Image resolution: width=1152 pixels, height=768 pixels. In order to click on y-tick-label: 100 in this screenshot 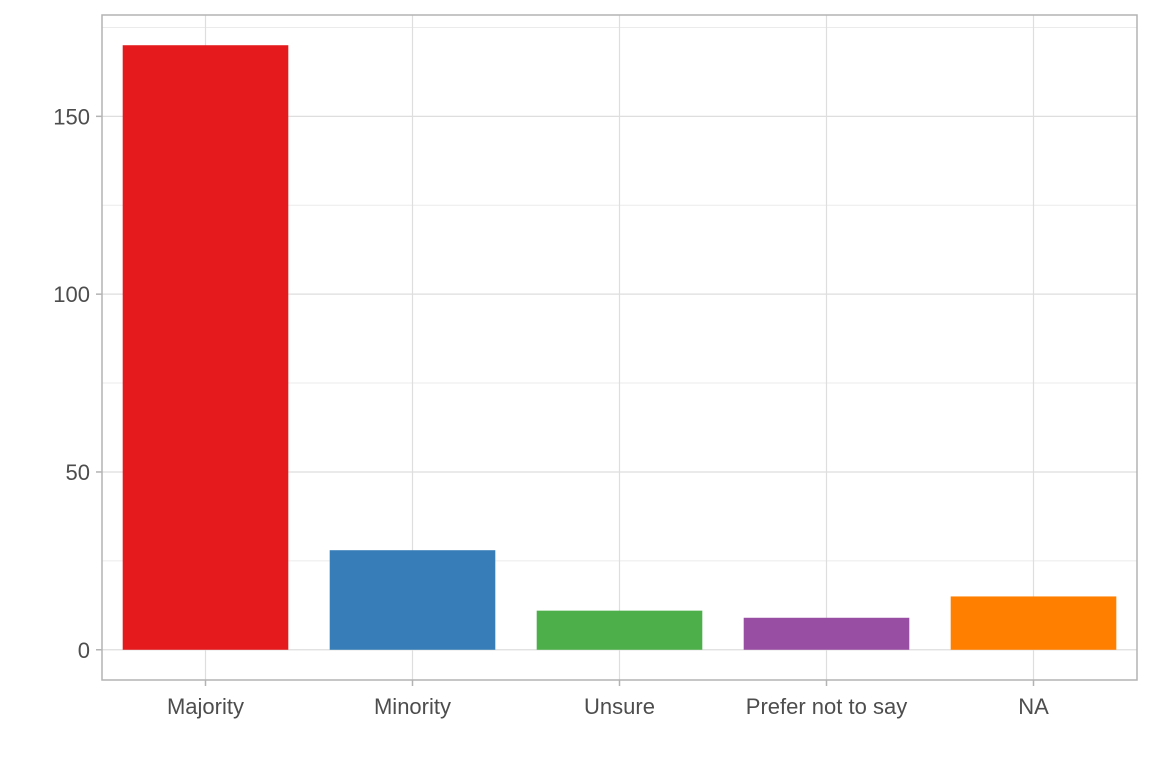, I will do `click(71, 294)`.